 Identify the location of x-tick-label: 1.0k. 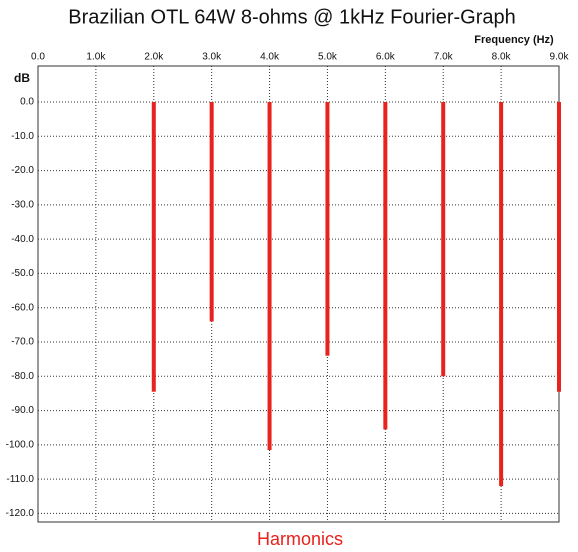
(96, 57).